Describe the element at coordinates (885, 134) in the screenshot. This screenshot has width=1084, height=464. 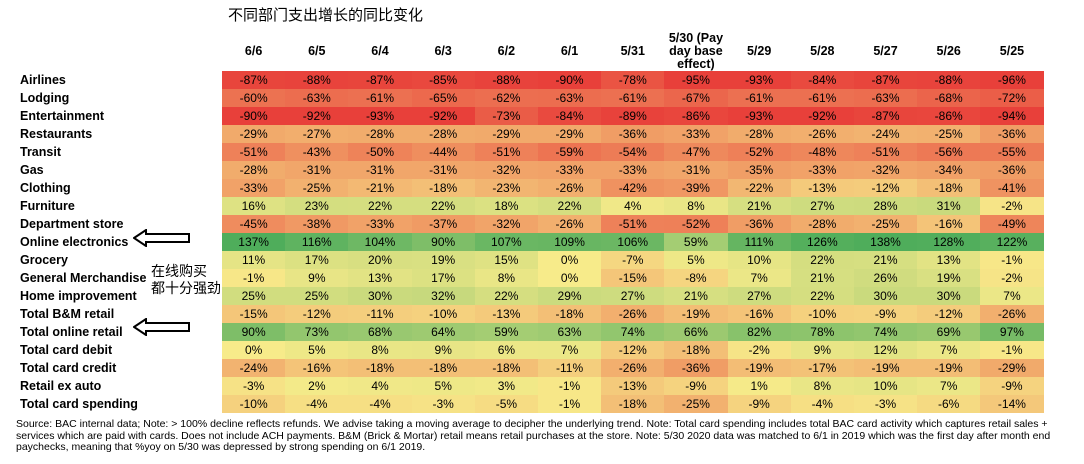
I see `heatmap-cell: -24%` at that location.